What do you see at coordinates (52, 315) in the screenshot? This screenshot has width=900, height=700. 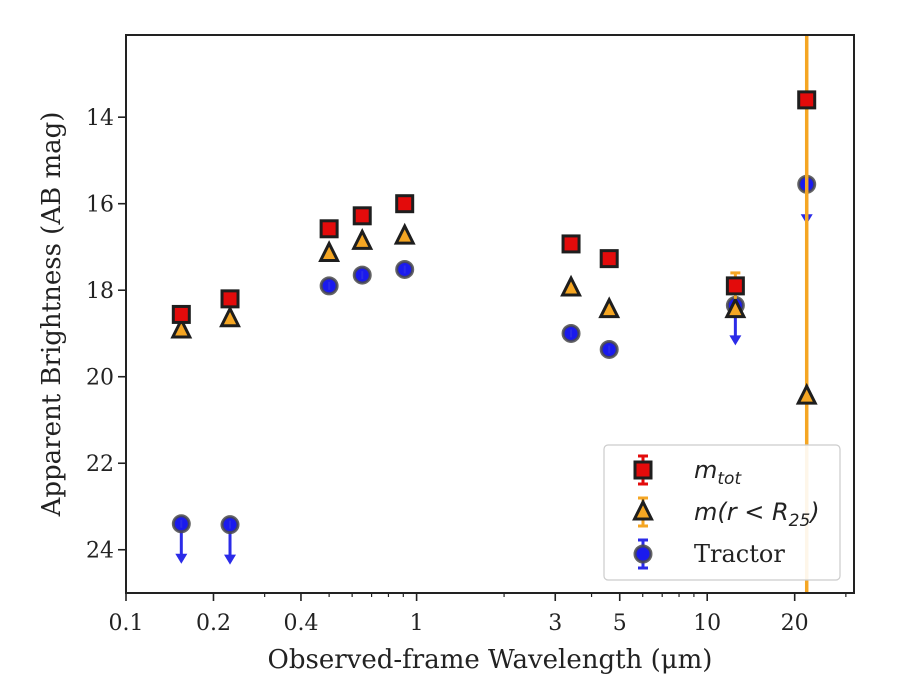 I see `y-axis-label: Apparent Brightness (AB mag)` at bounding box center [52, 315].